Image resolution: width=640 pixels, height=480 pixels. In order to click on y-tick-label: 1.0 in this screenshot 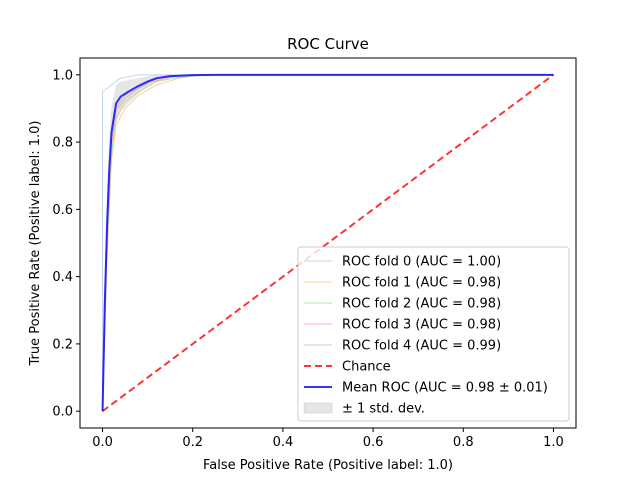, I will do `click(62, 75)`.